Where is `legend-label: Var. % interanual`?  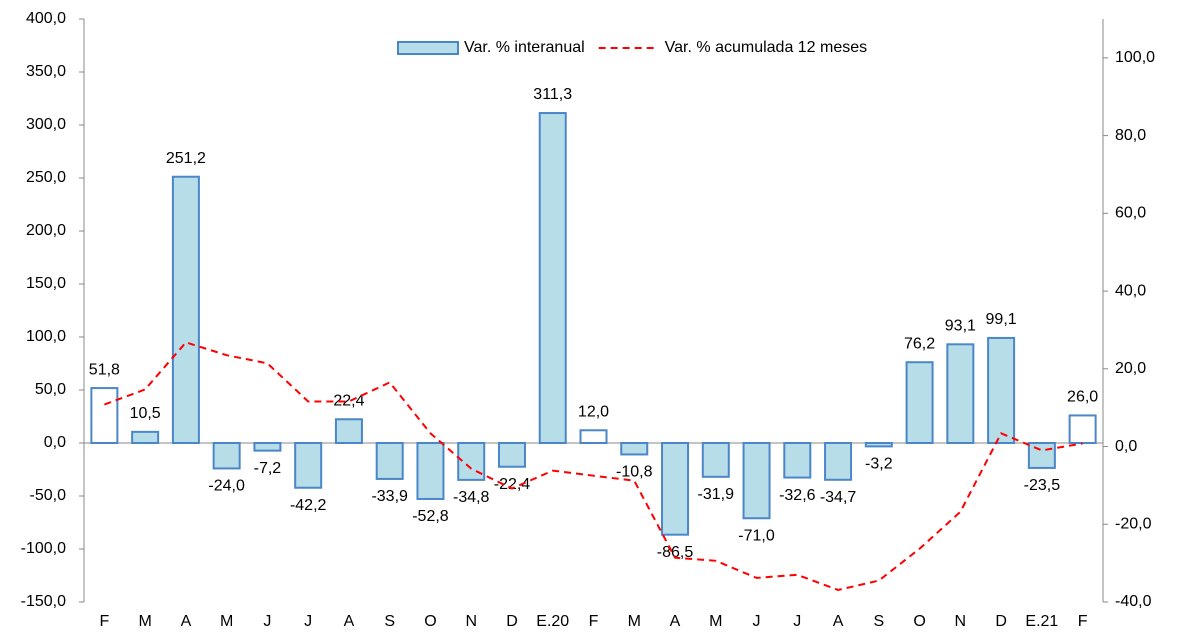
legend-label: Var. % interanual is located at coordinates (524, 47).